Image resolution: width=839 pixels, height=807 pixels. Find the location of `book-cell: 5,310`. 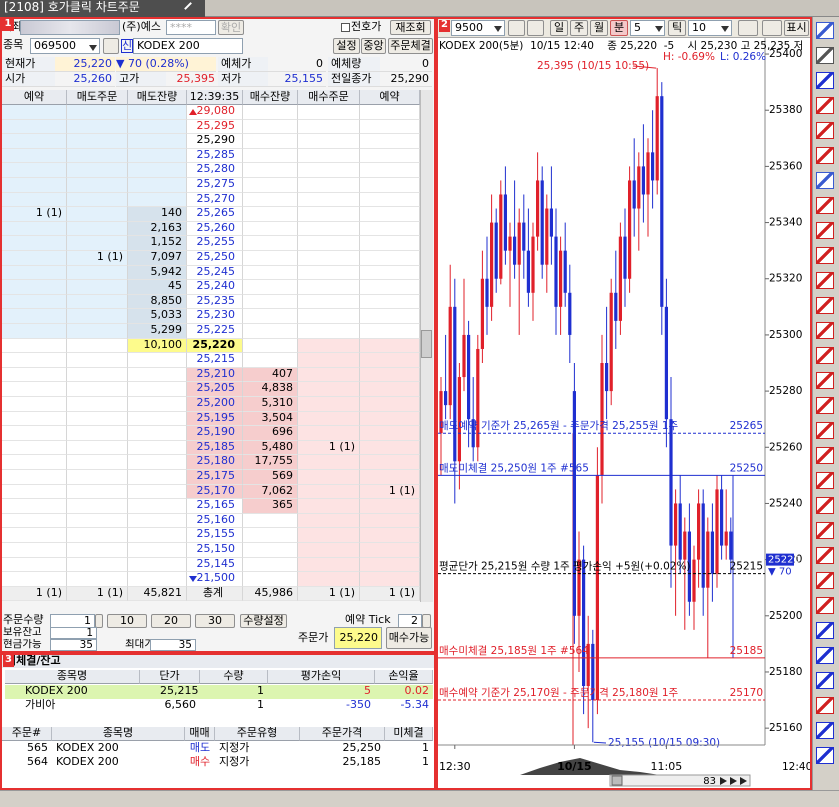

book-cell: 5,310 is located at coordinates (270, 404).